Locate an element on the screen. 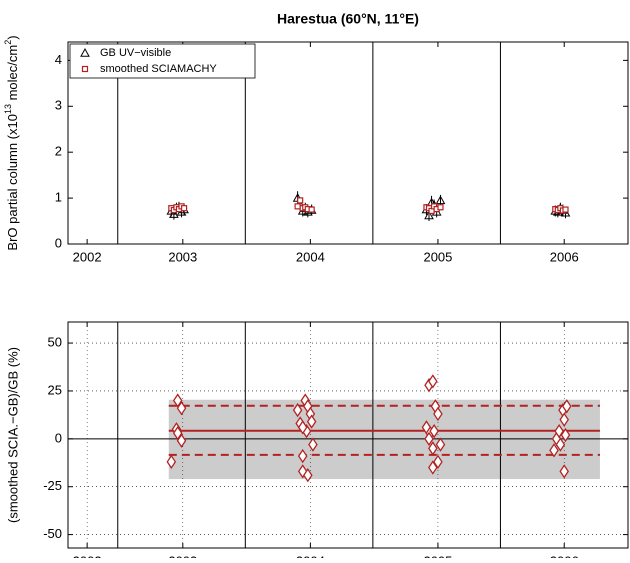  y-axis-label-part: 2 is located at coordinates (8, 42).